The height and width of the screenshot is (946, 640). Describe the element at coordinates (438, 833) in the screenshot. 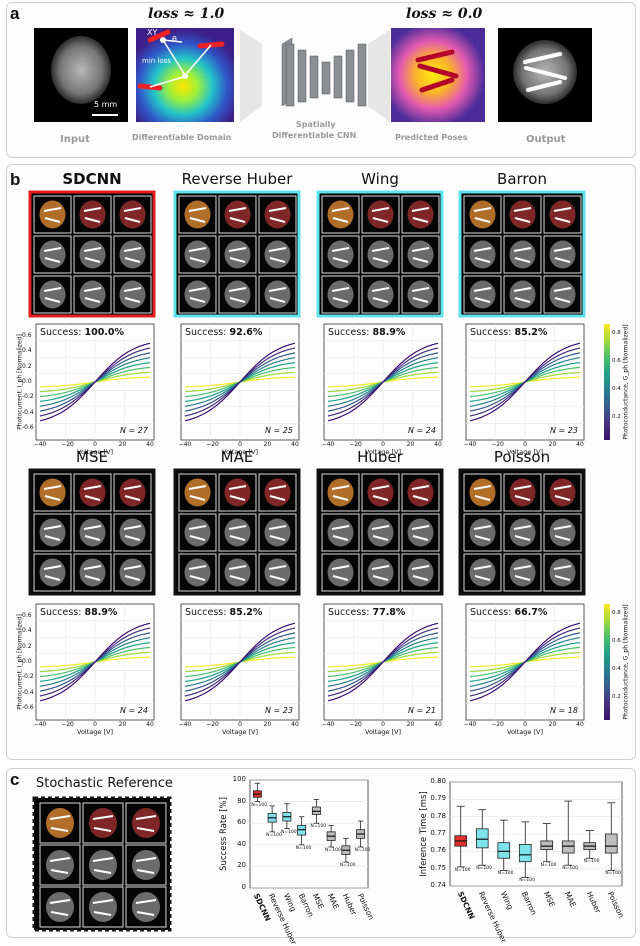

I see `y-tick-label: 0.77` at that location.